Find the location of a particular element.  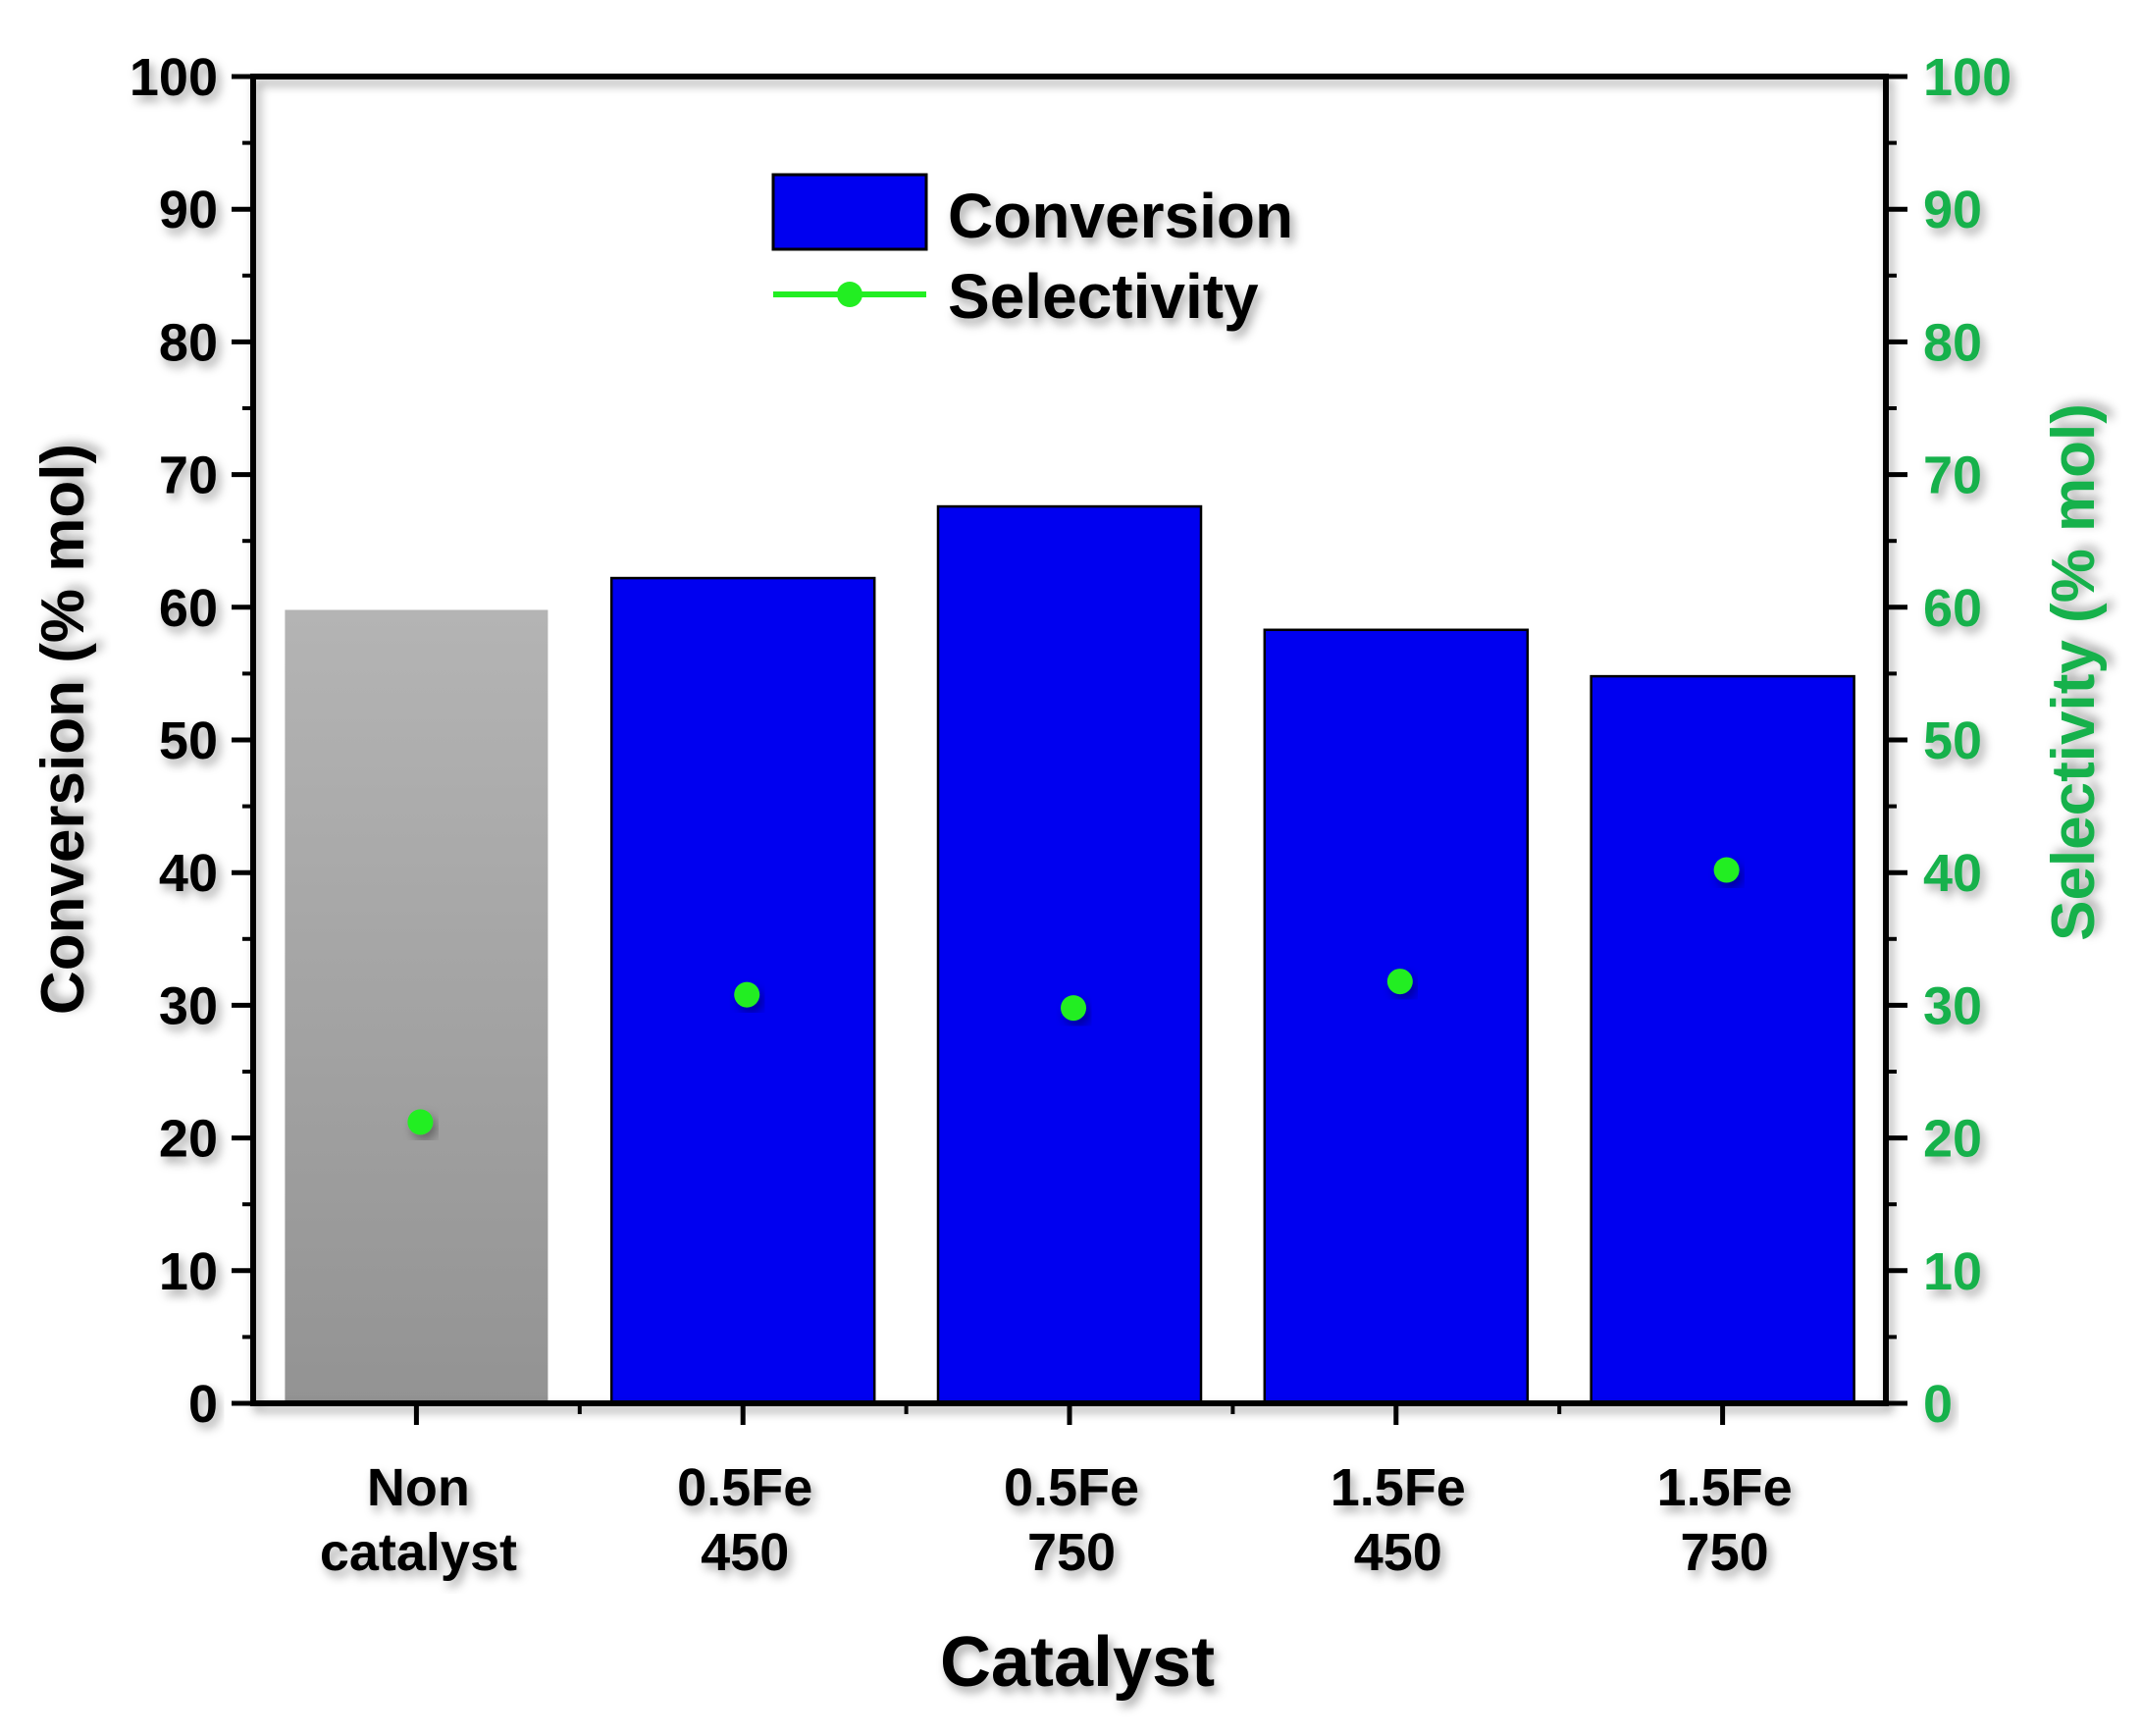

y2-tick-label: 100 is located at coordinates (1967, 77).